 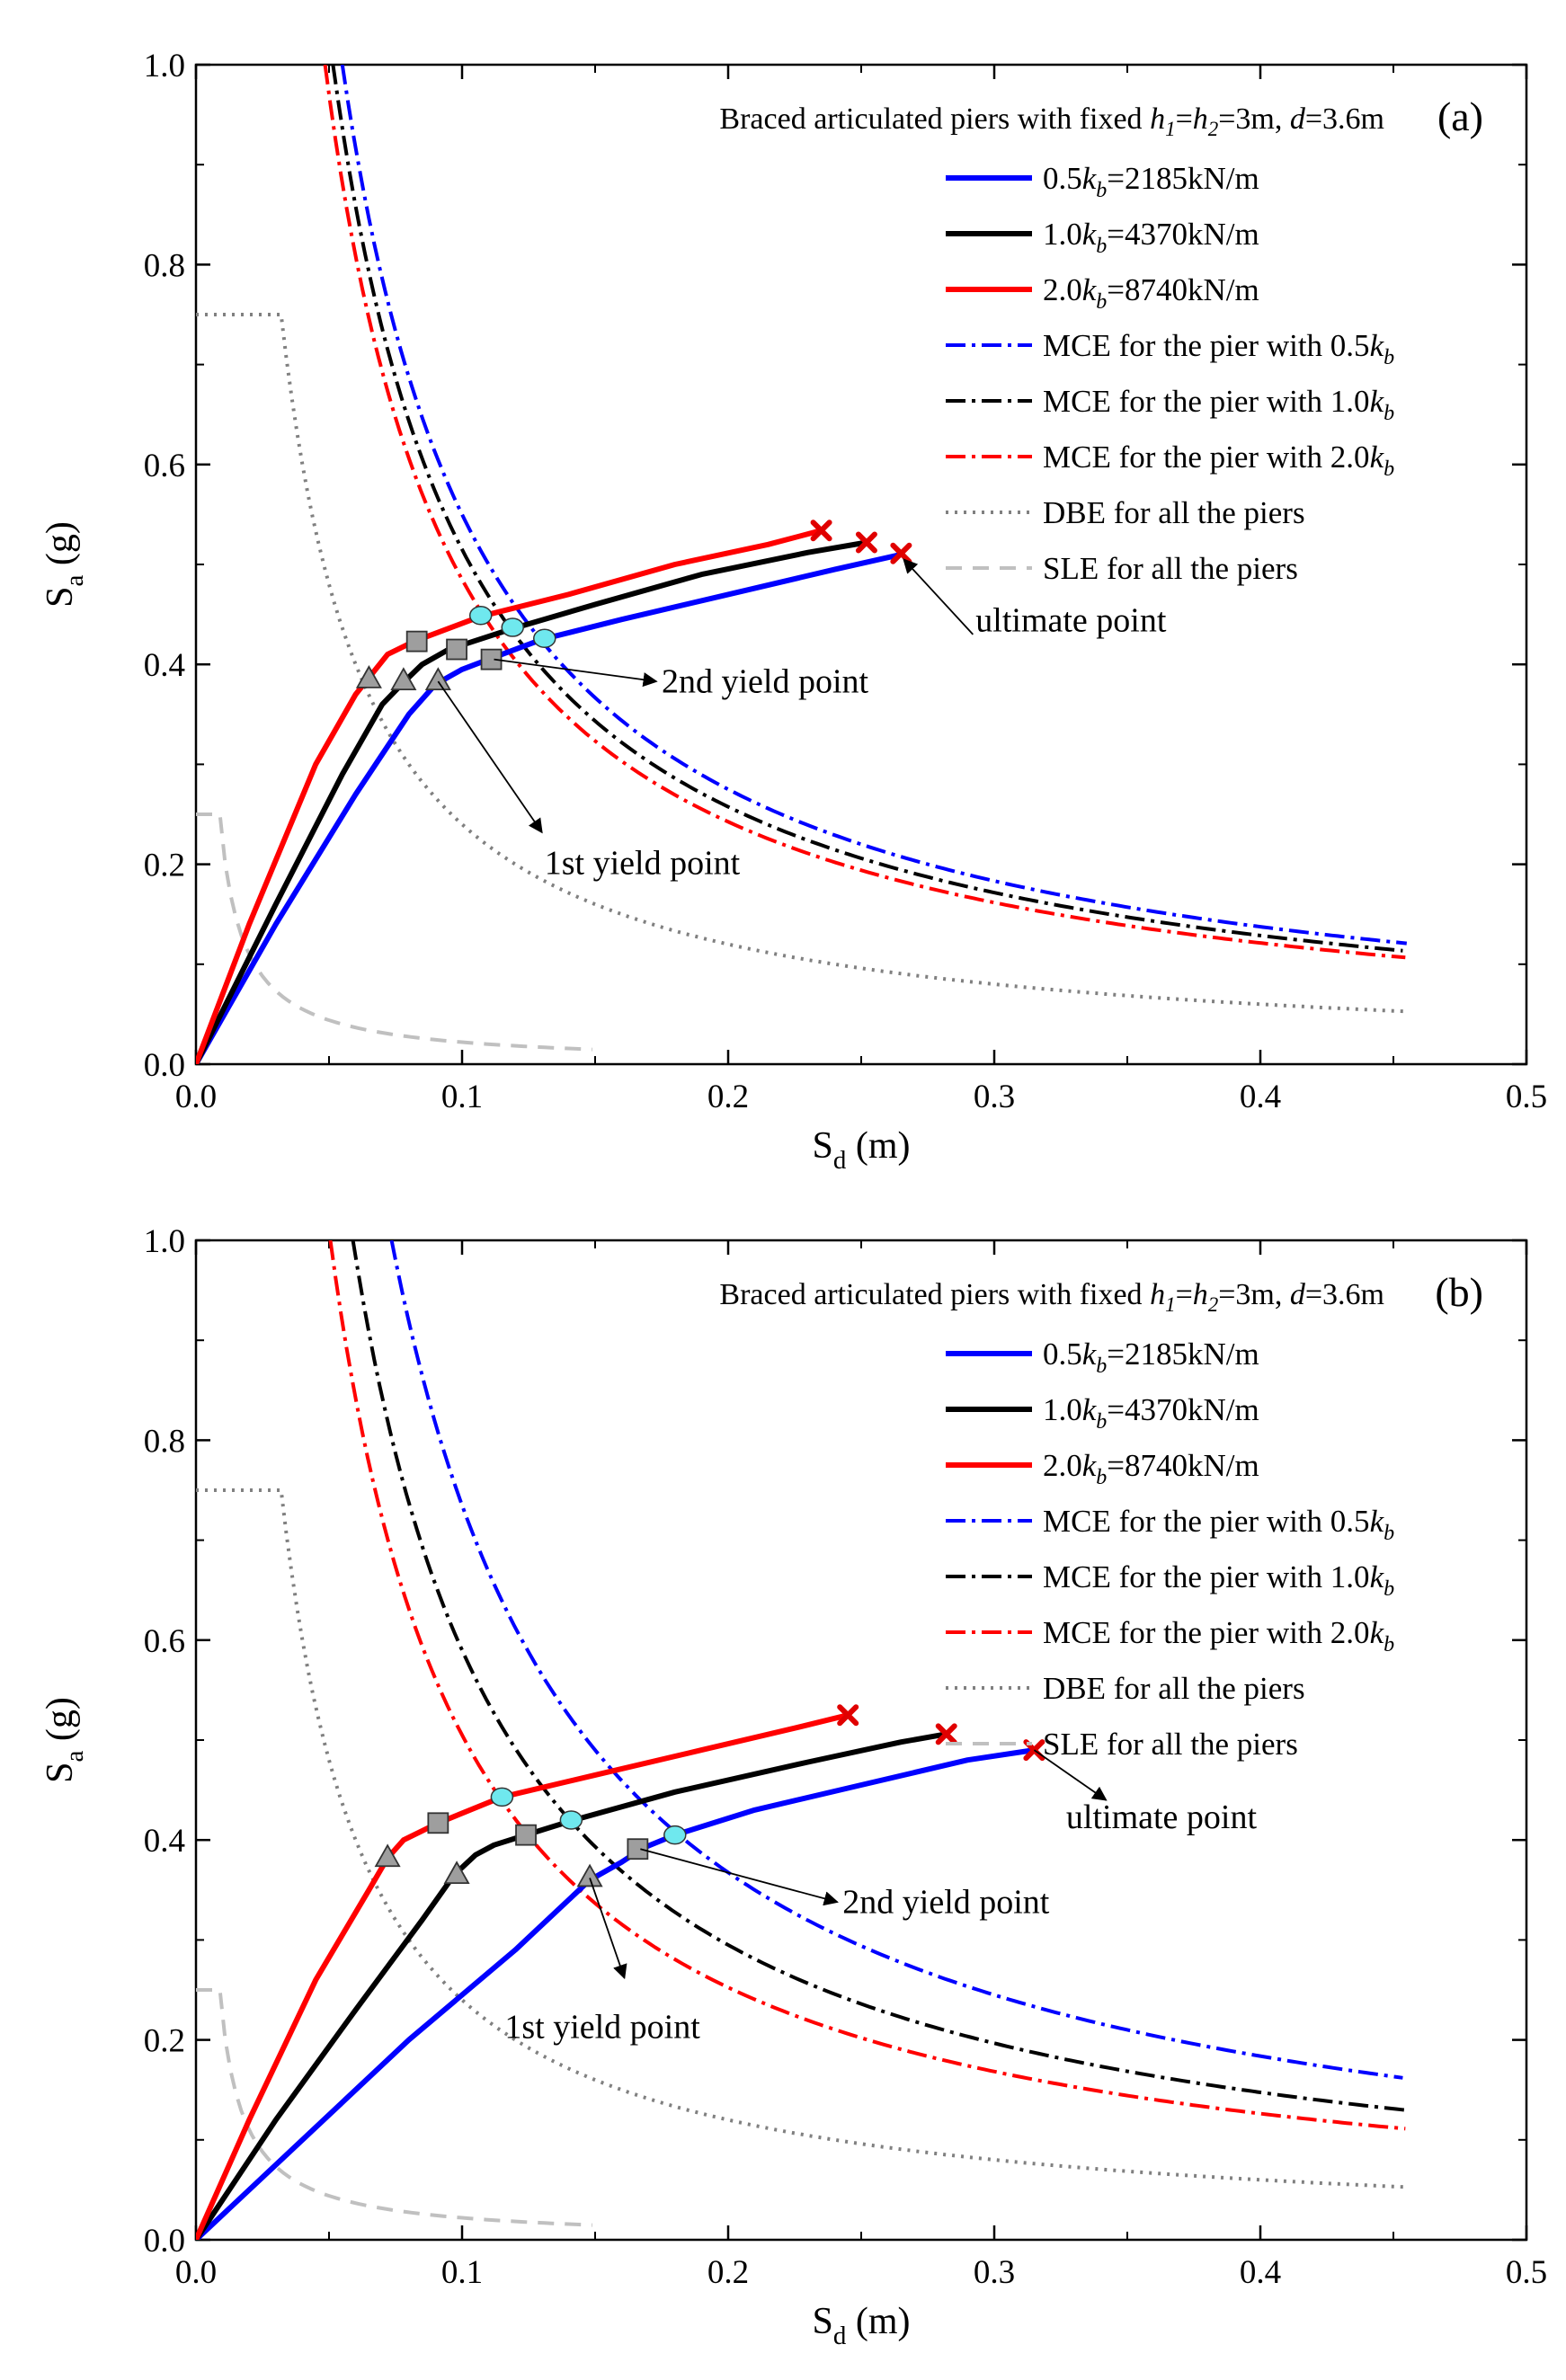 What do you see at coordinates (1526, 2272) in the screenshot?
I see `x-tick-label: 0.5` at bounding box center [1526, 2272].